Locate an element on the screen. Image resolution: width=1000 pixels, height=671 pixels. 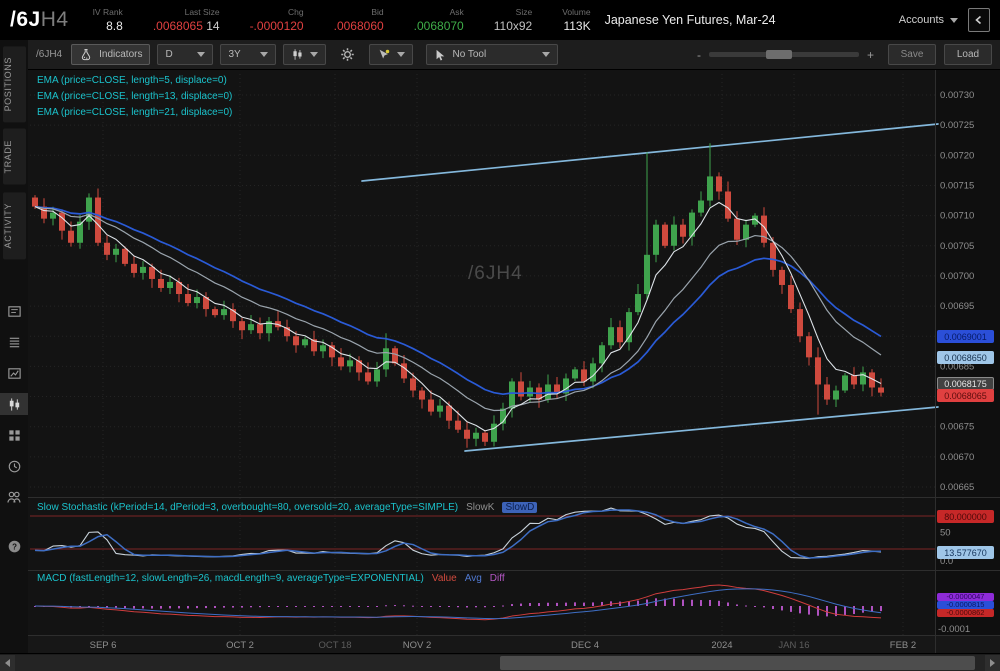
clock-icon is located at coordinates (14, 466).